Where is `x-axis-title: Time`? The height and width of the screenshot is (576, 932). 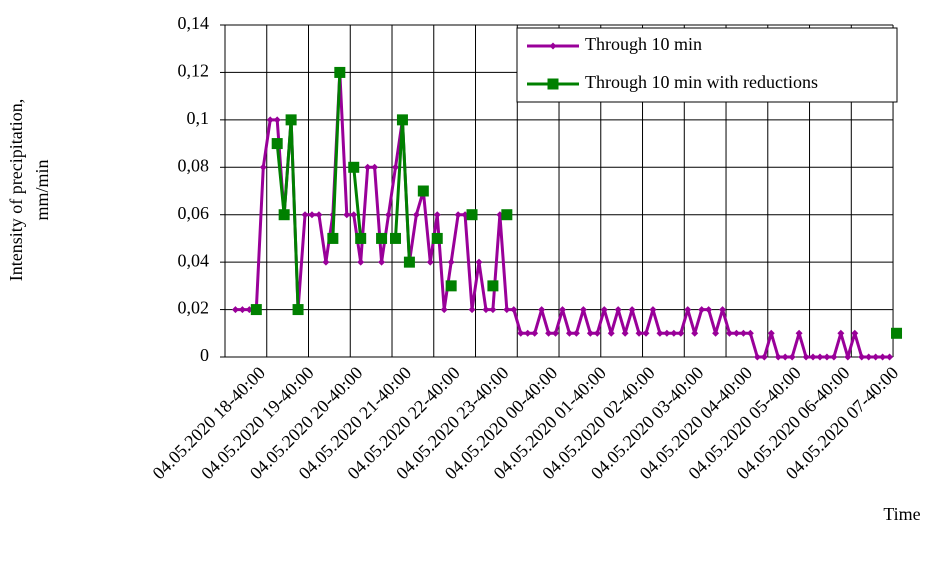
x-axis-title: Time is located at coordinates (901, 514).